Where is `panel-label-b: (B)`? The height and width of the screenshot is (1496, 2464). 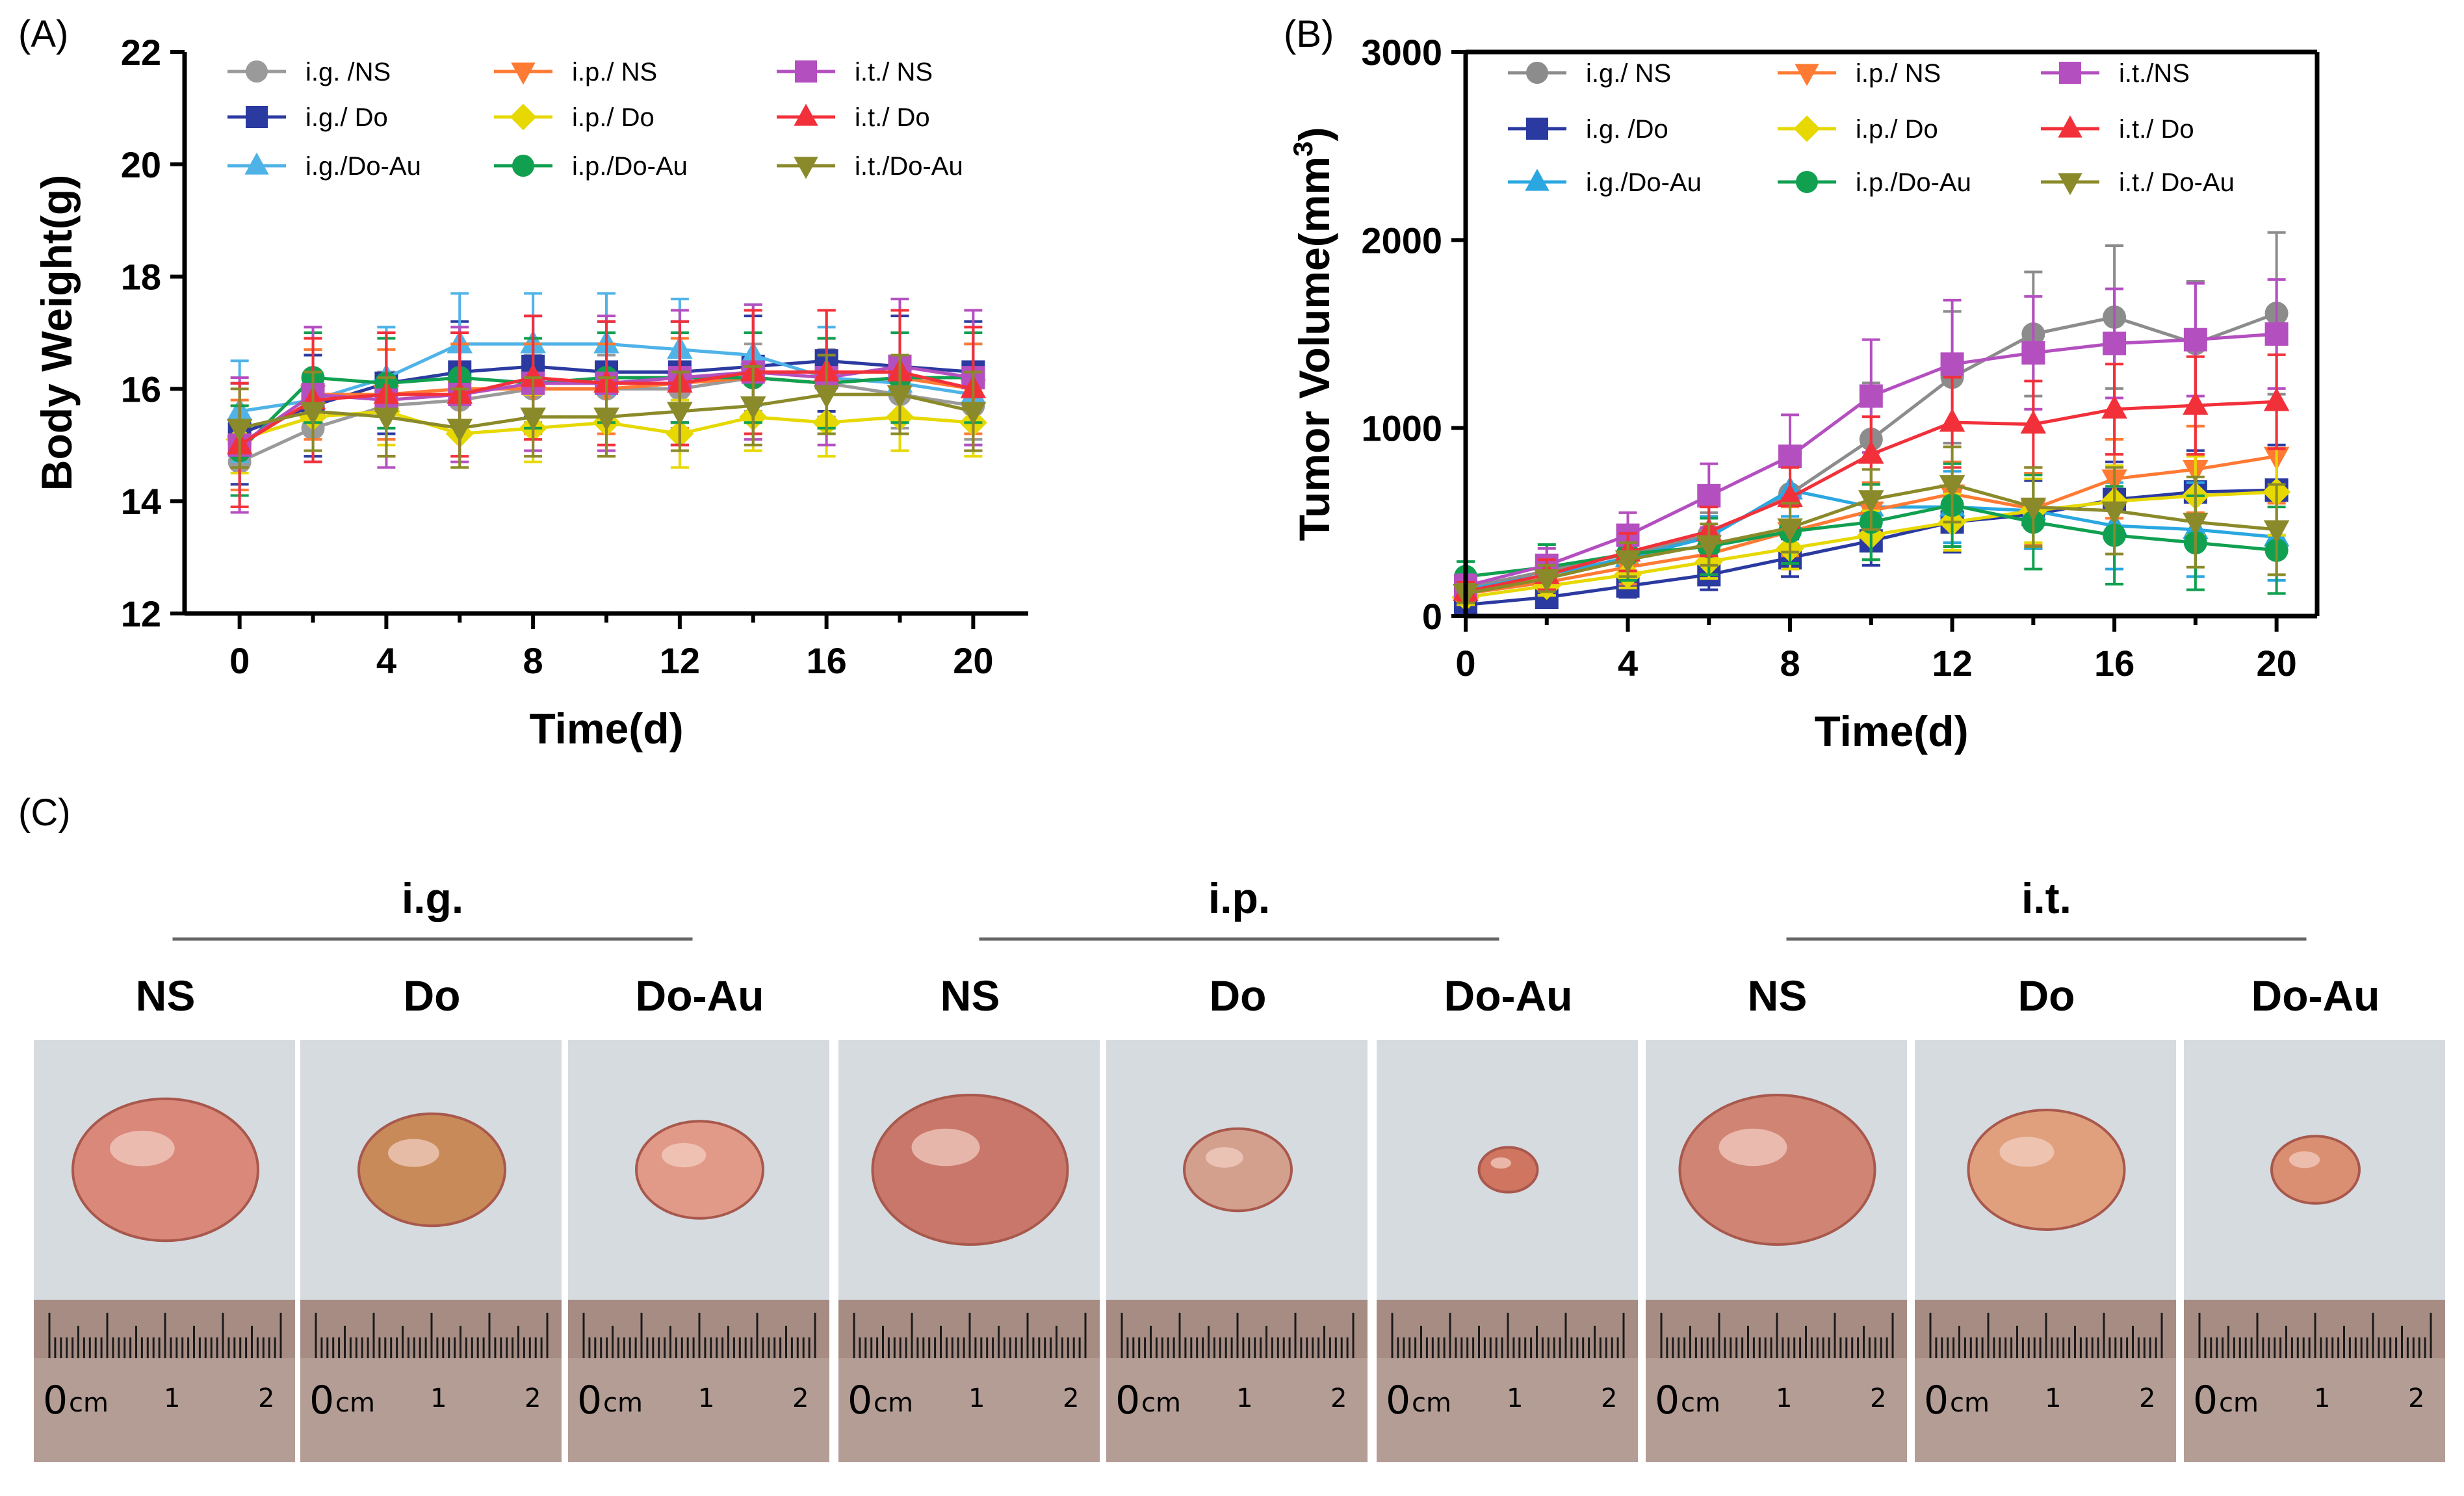 panel-label-b: (B) is located at coordinates (1309, 34).